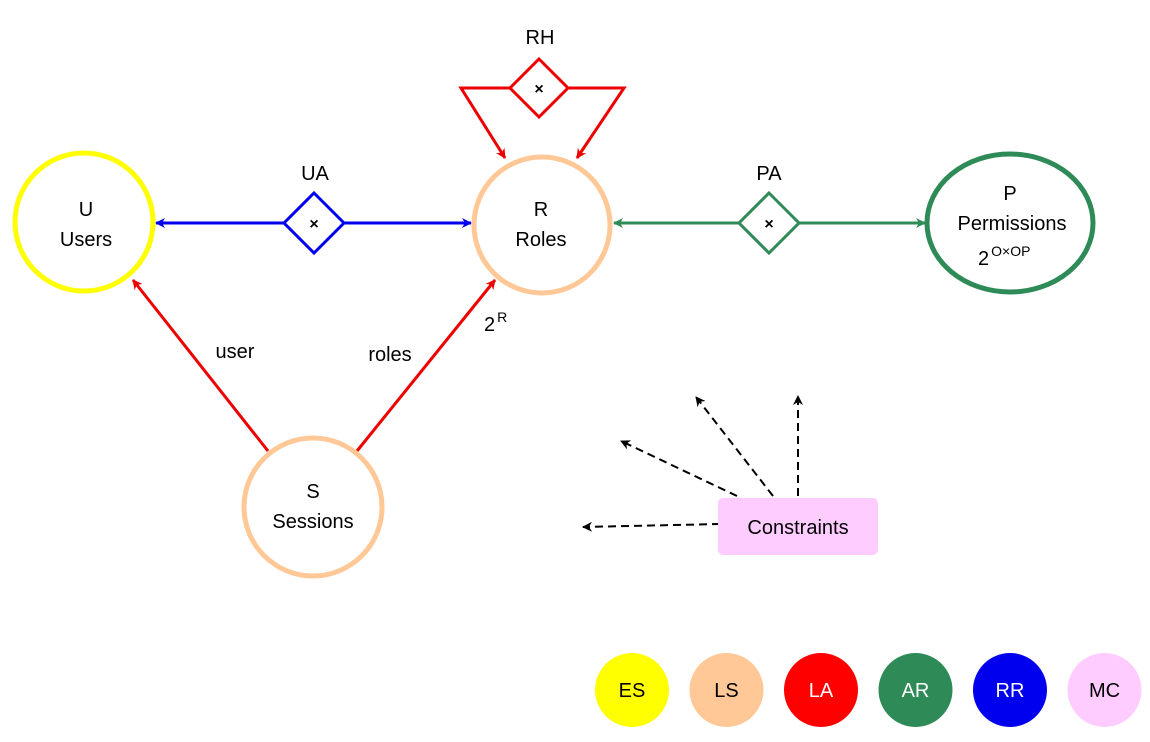  I want to click on session-roles-edge, so click(426, 365).